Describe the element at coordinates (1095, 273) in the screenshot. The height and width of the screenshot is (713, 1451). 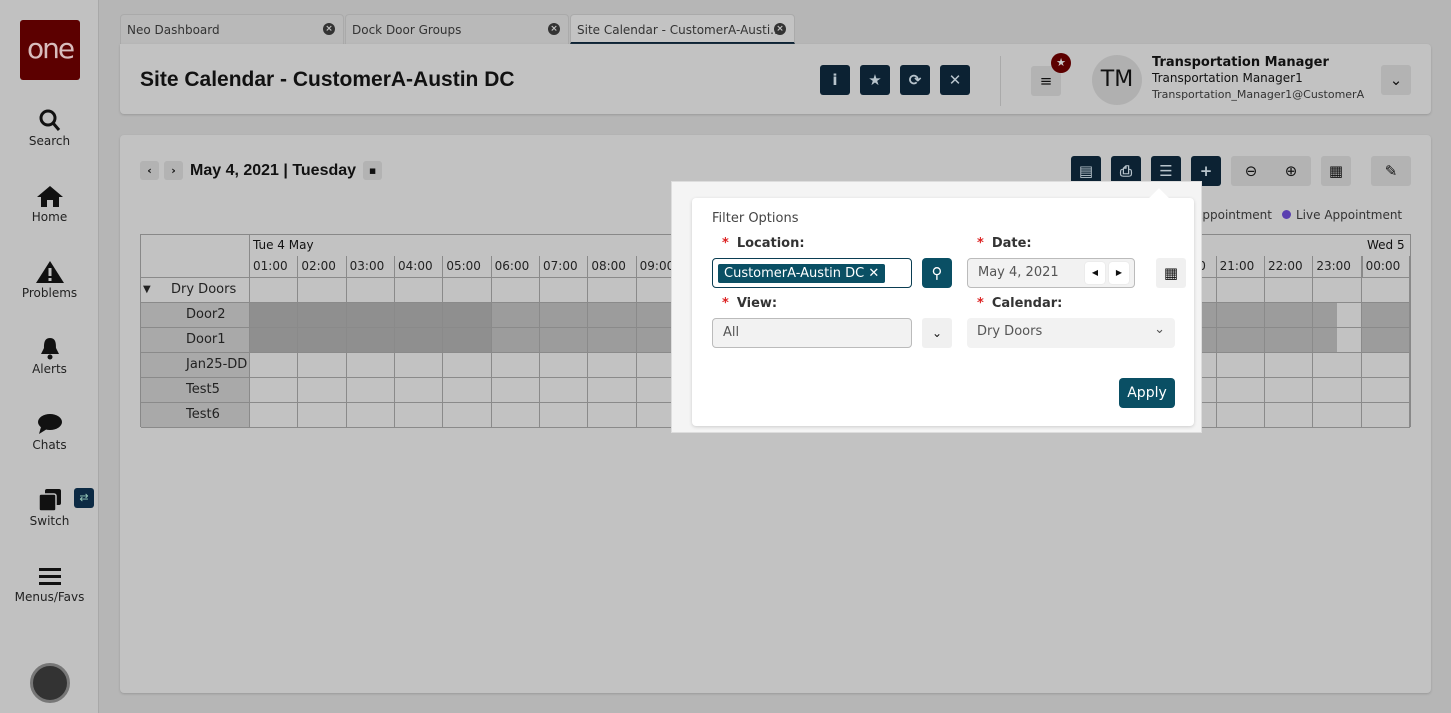
I see `date-prev-button: ◀` at that location.